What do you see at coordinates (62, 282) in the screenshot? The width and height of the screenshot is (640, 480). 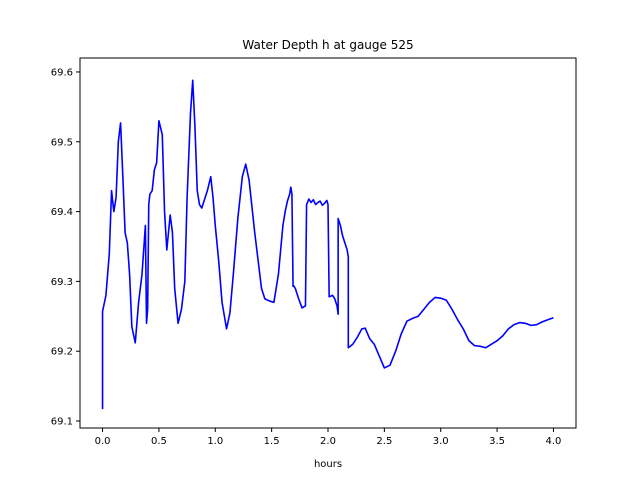 I see `y-tick-label: 69.3` at bounding box center [62, 282].